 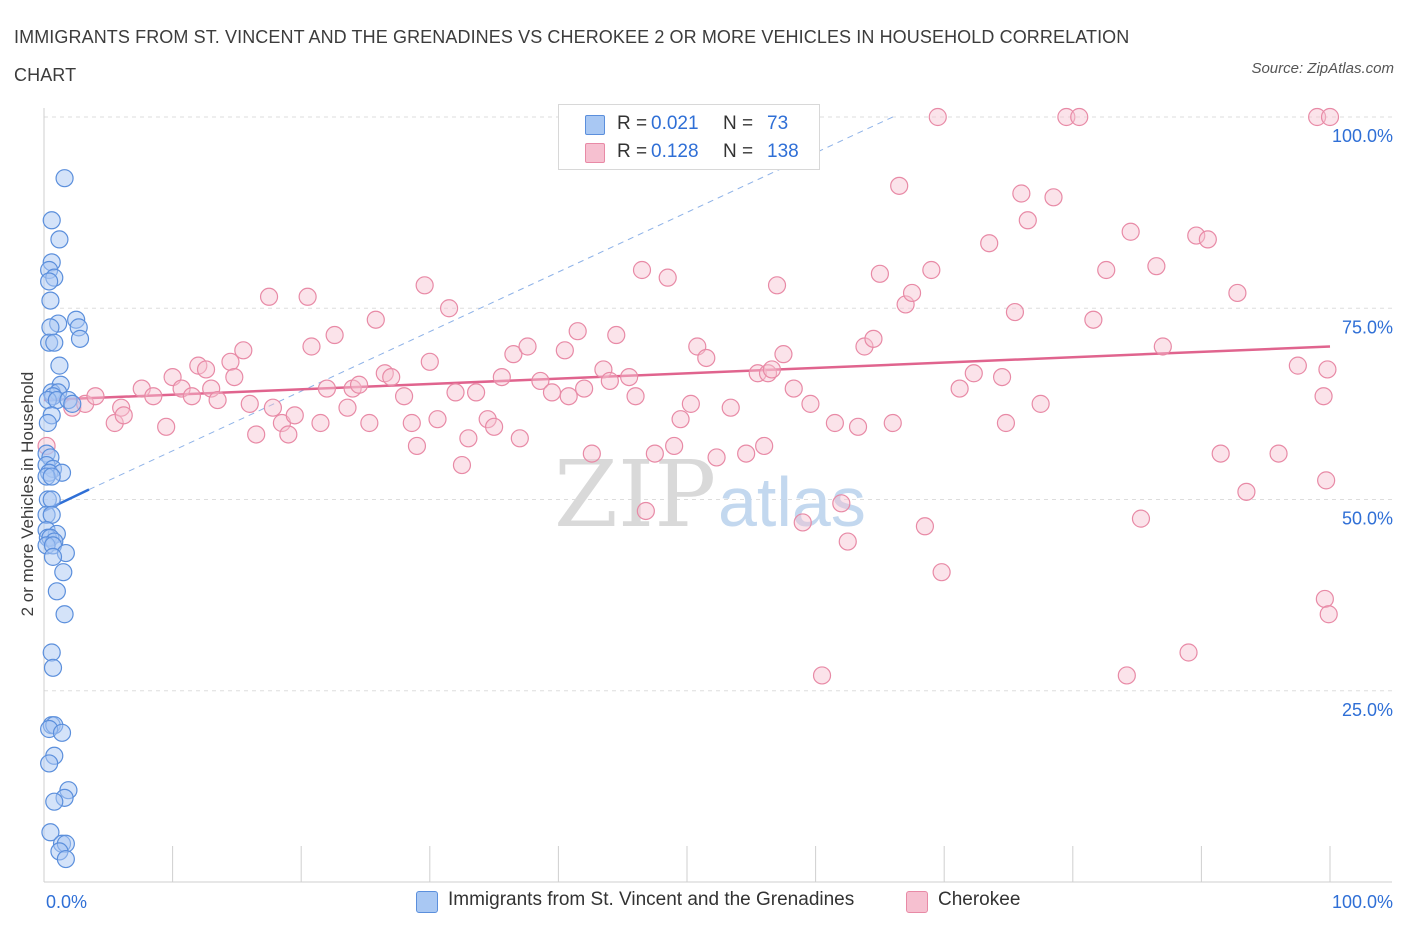 I want to click on n-value: 73, so click(x=778, y=123).